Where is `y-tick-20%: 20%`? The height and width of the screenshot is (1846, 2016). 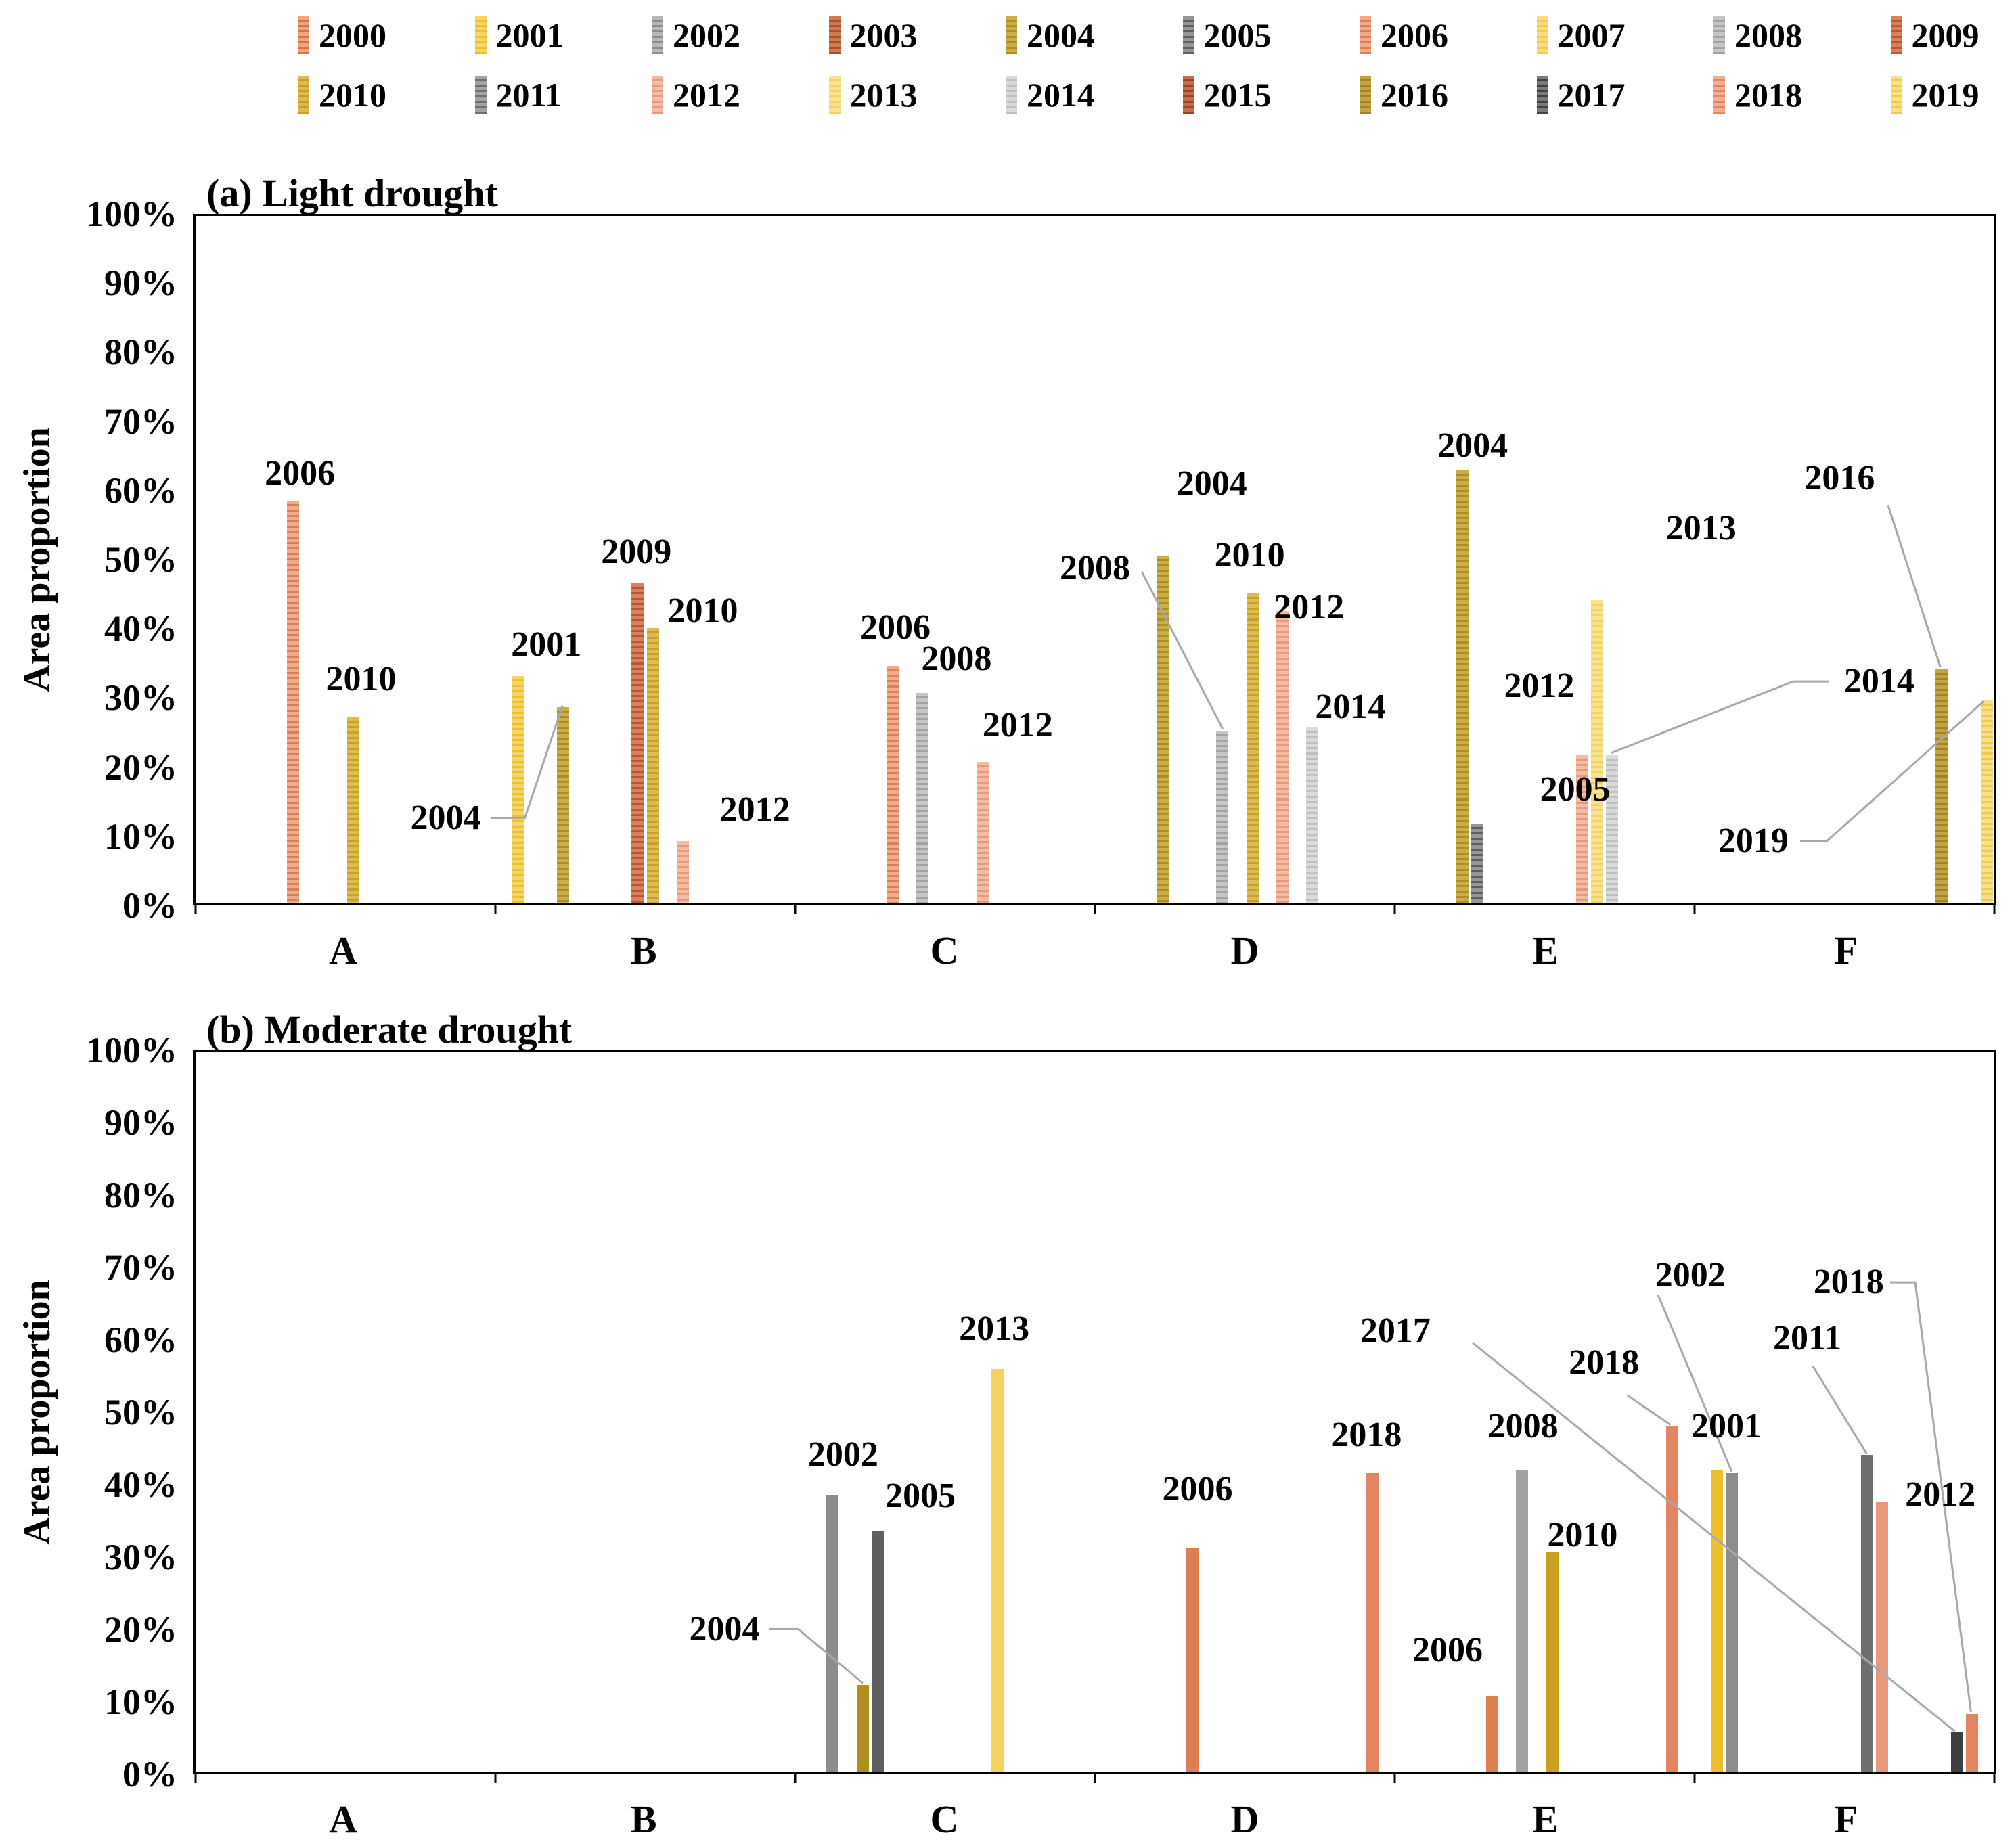 y-tick-20%: 20% is located at coordinates (140, 1629).